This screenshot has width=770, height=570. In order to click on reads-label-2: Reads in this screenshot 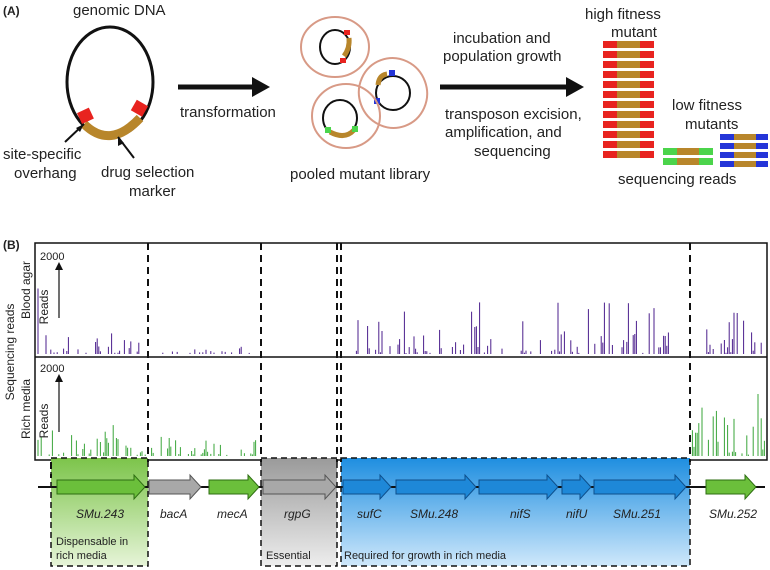, I will do `click(44, 421)`.